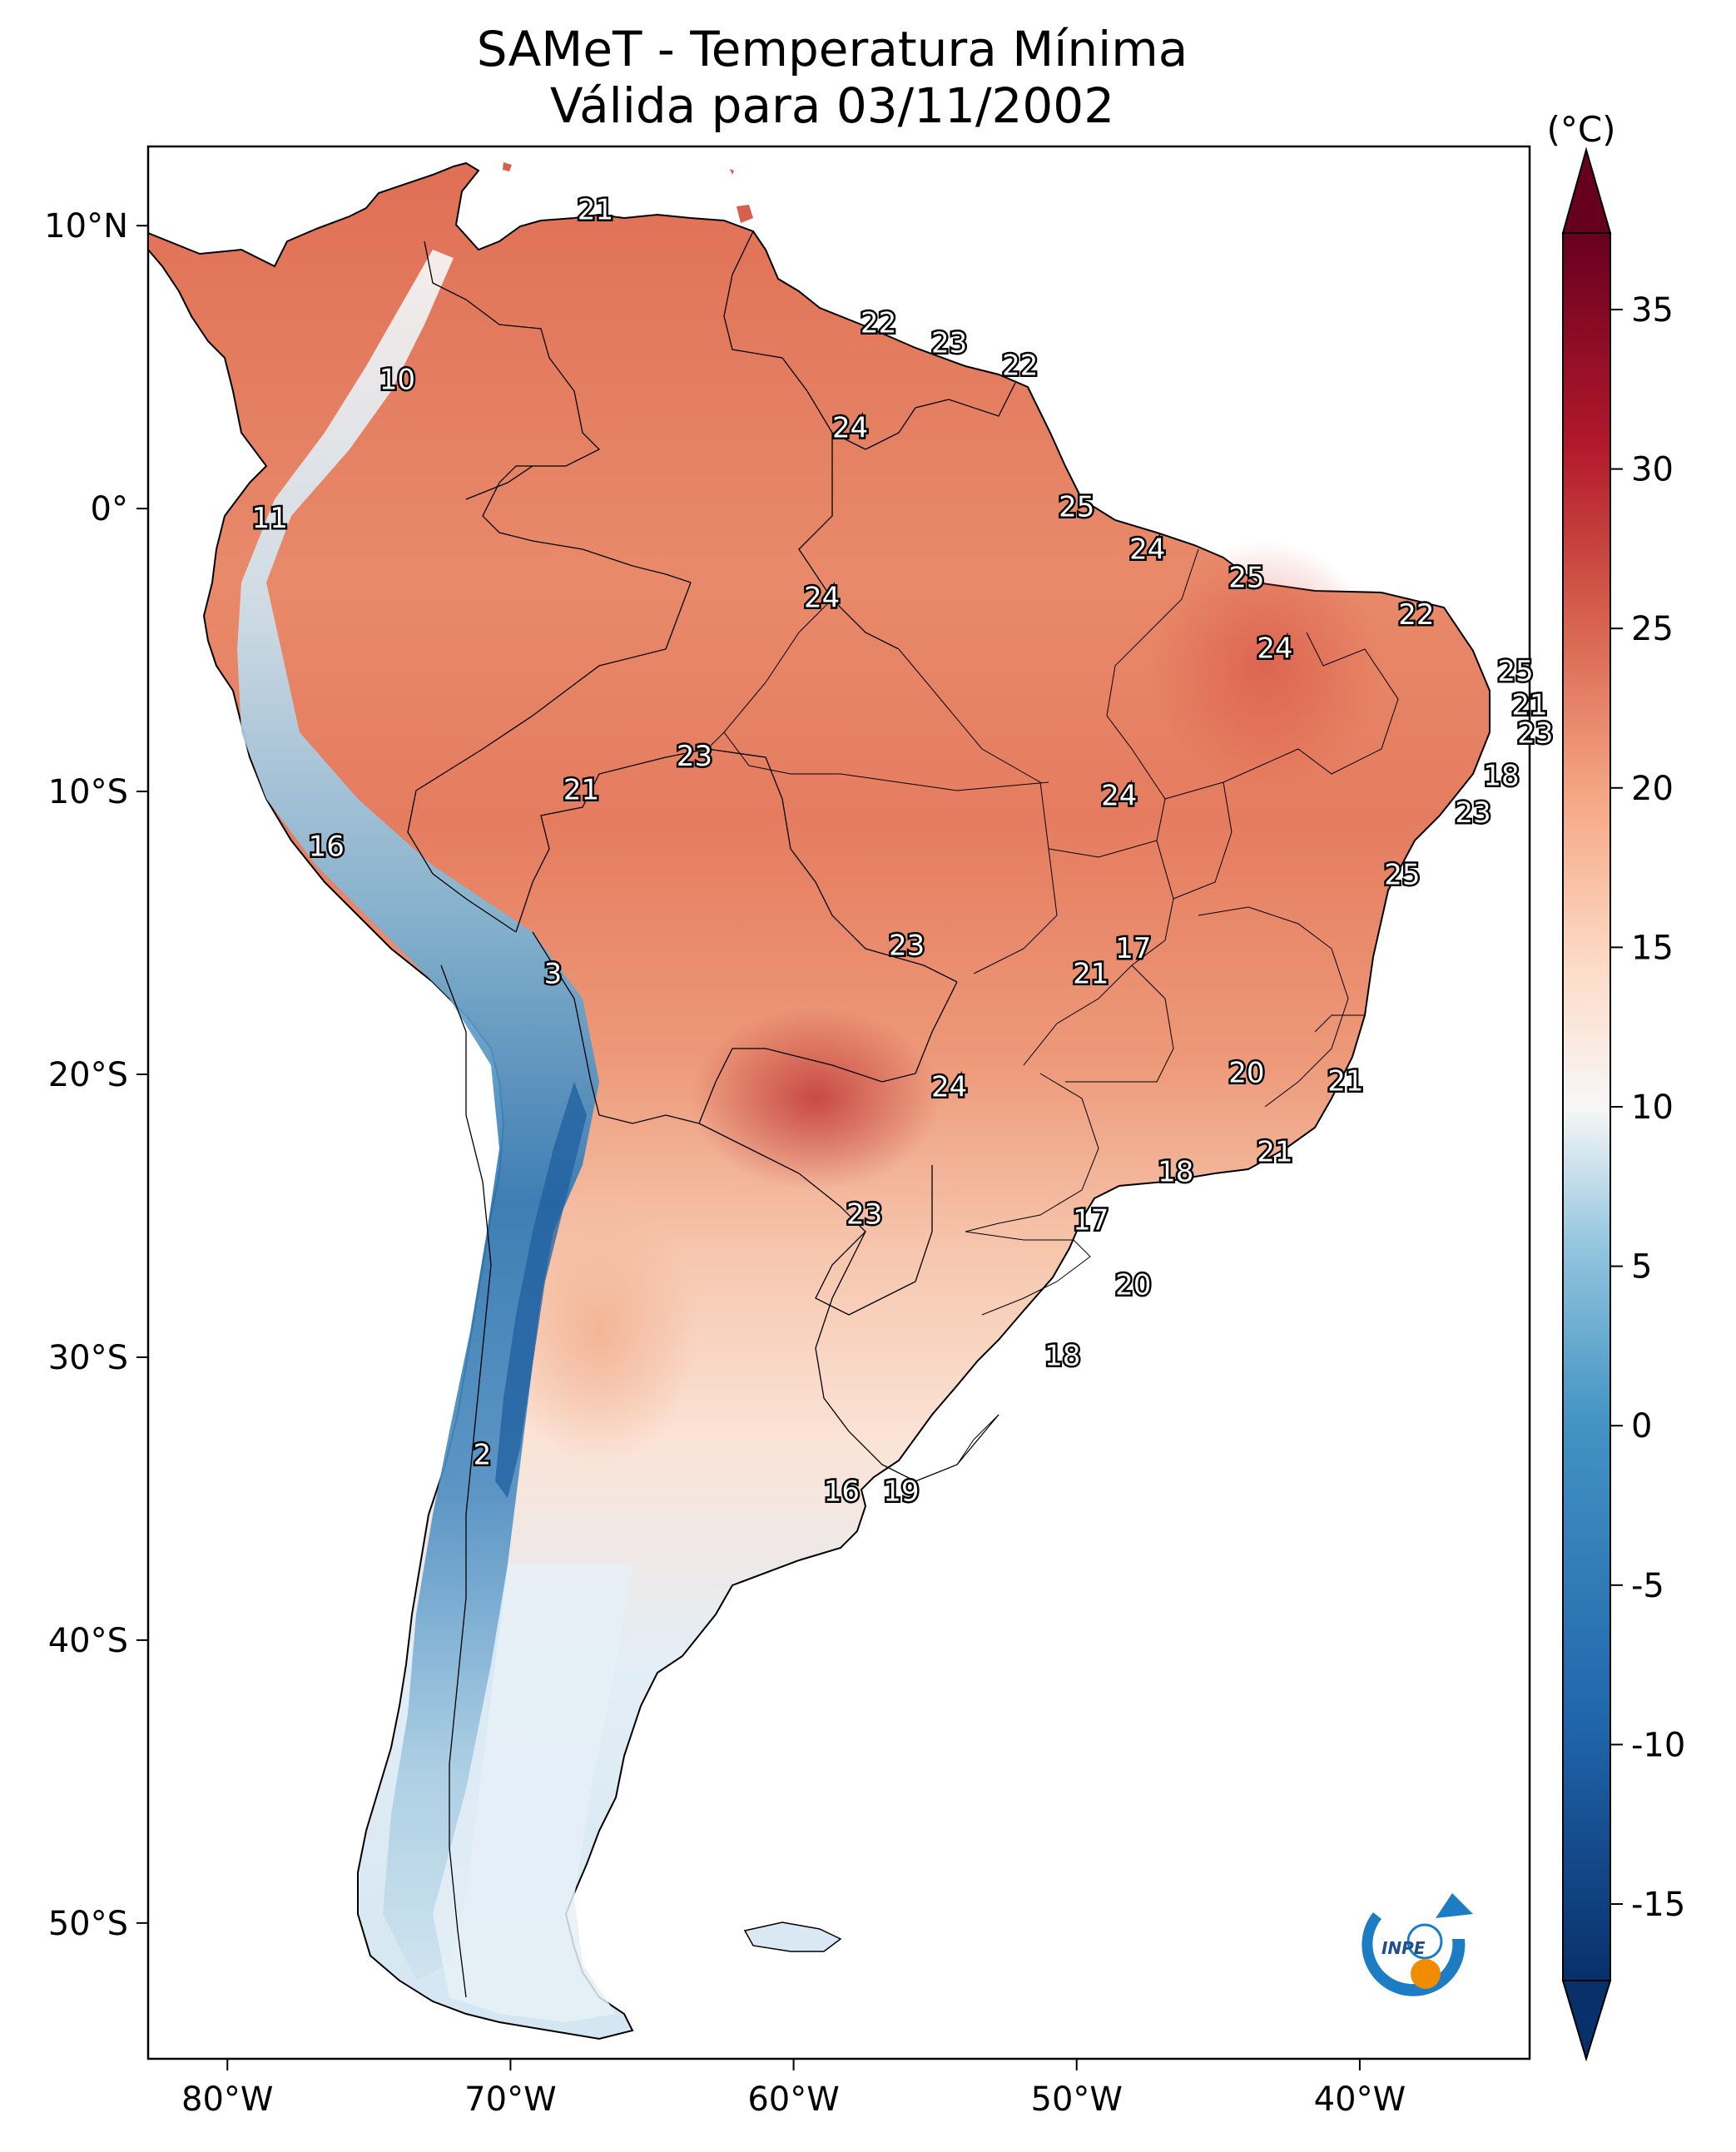  I want to click on colorbar-bottom-arrow, so click(1586, 2021).